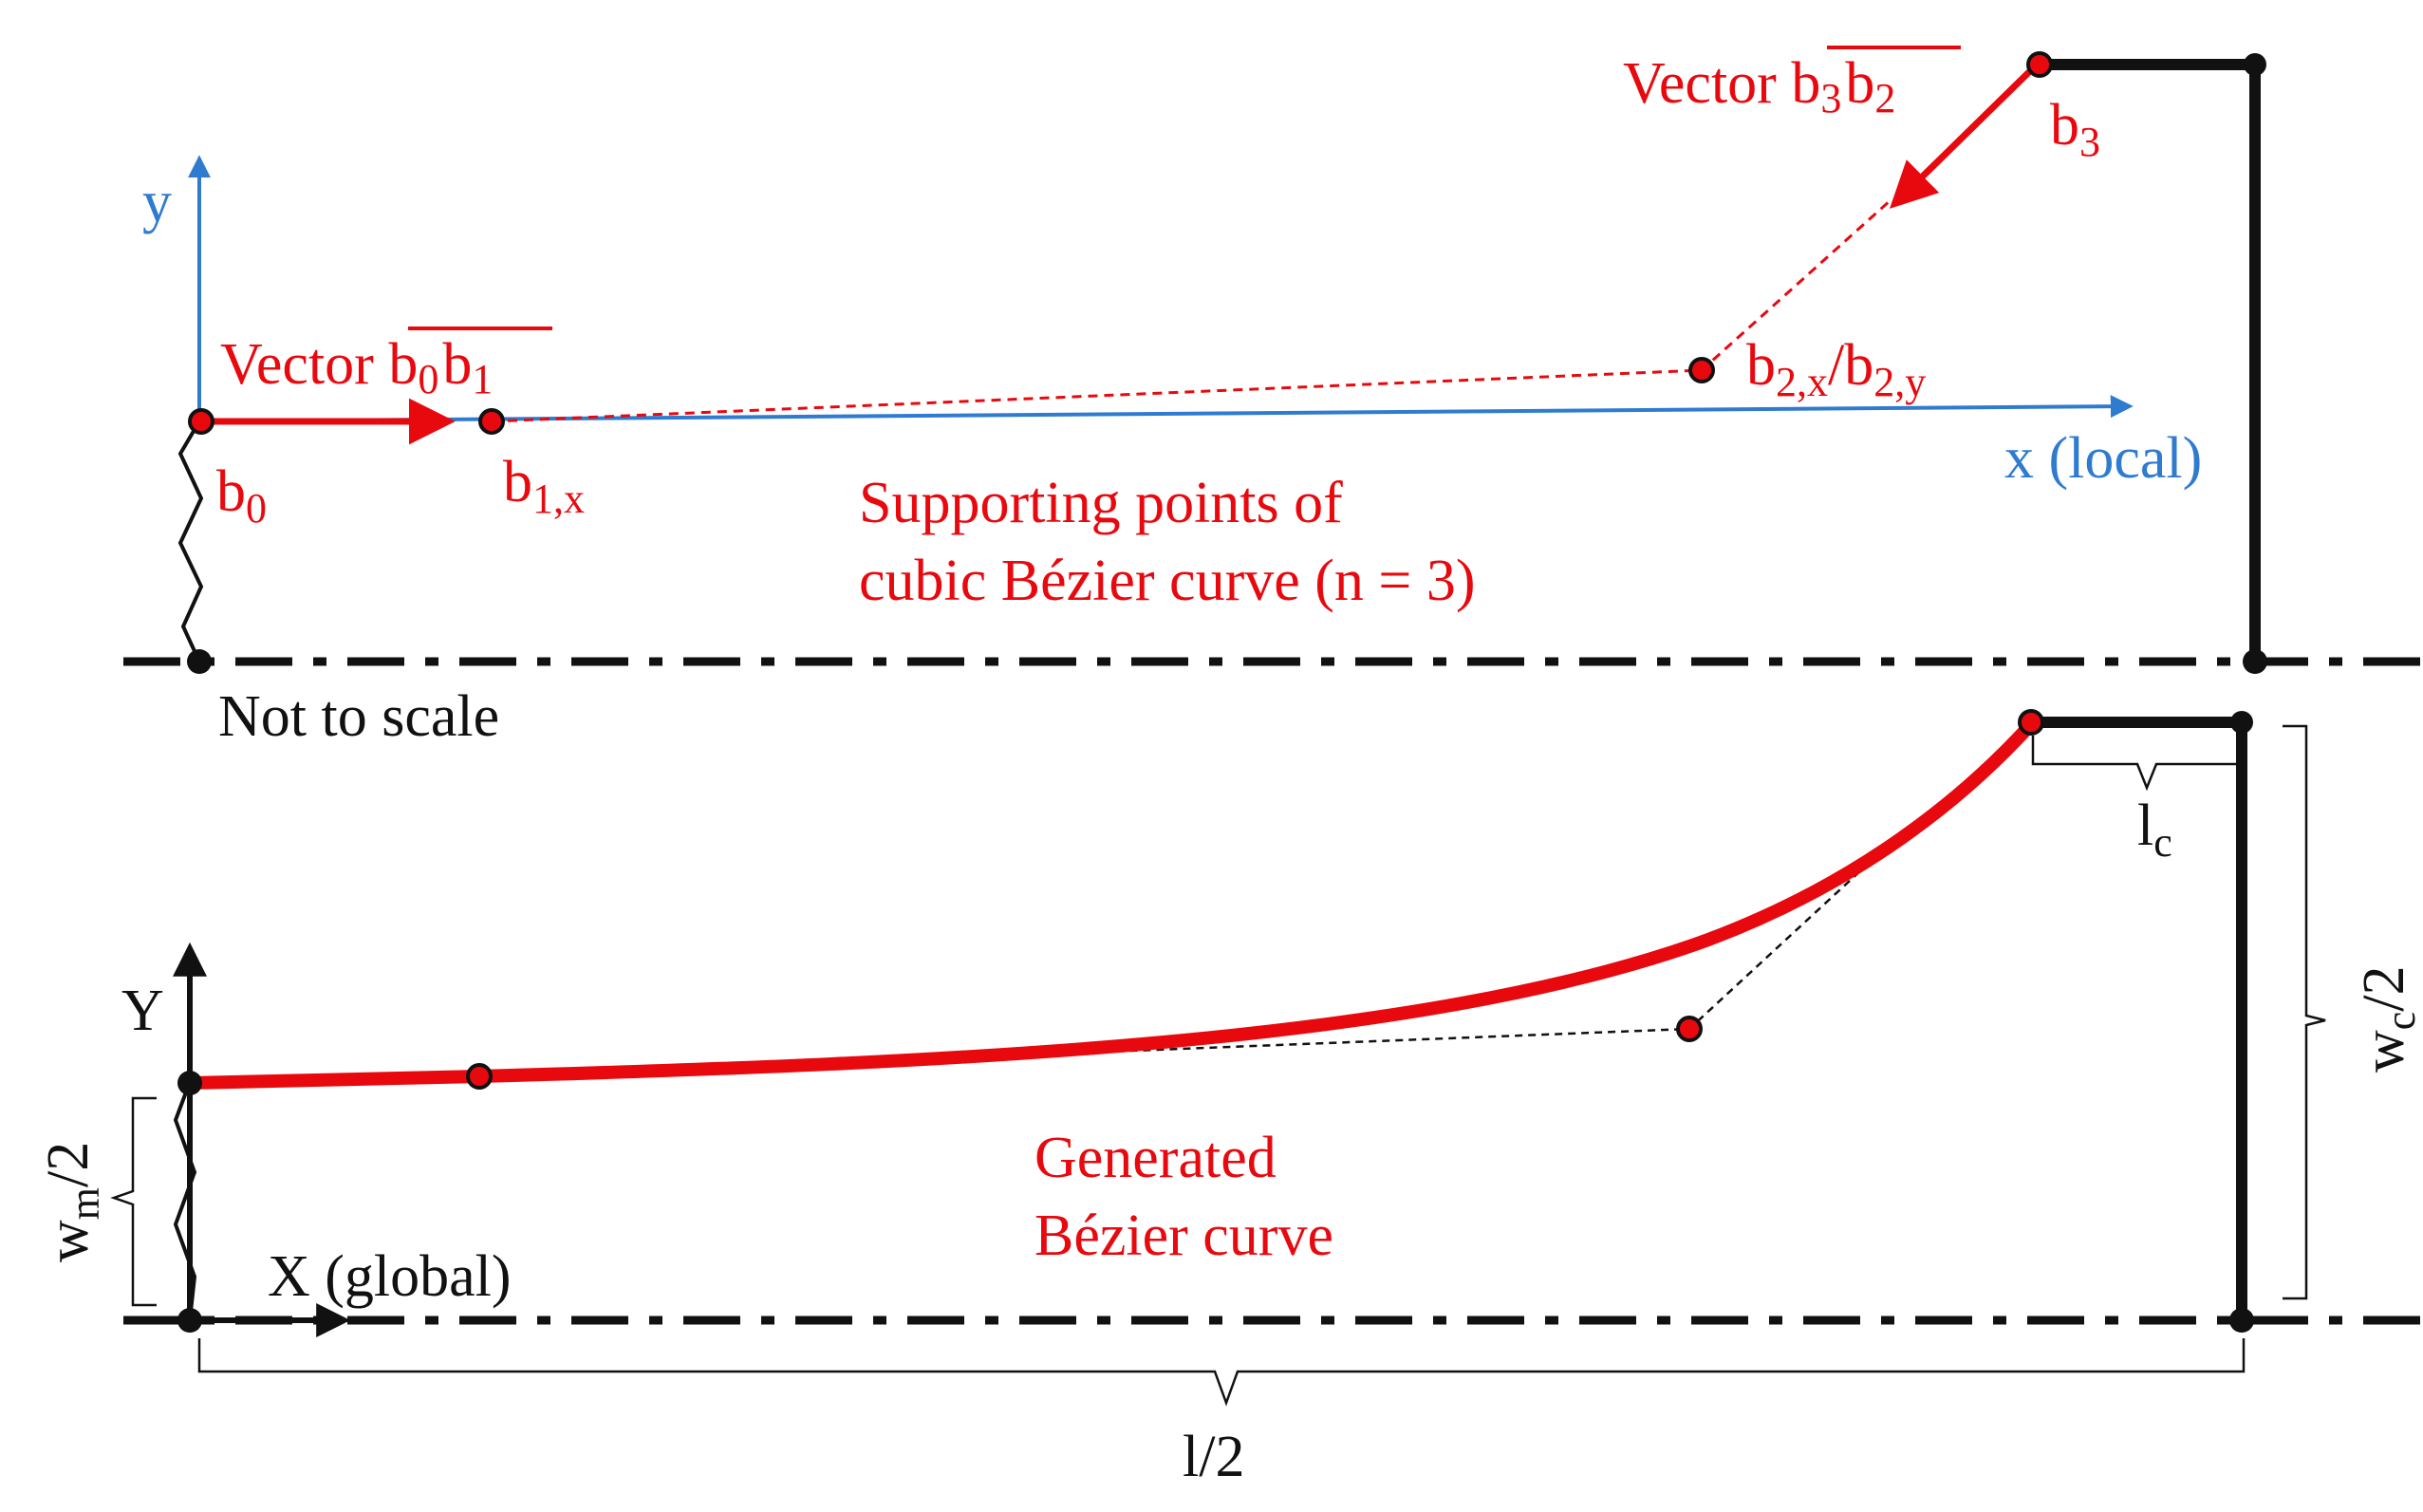 The image size is (2423, 1512). Describe the element at coordinates (2241, 1321) in the screenshot. I see `bottom-end-point` at that location.